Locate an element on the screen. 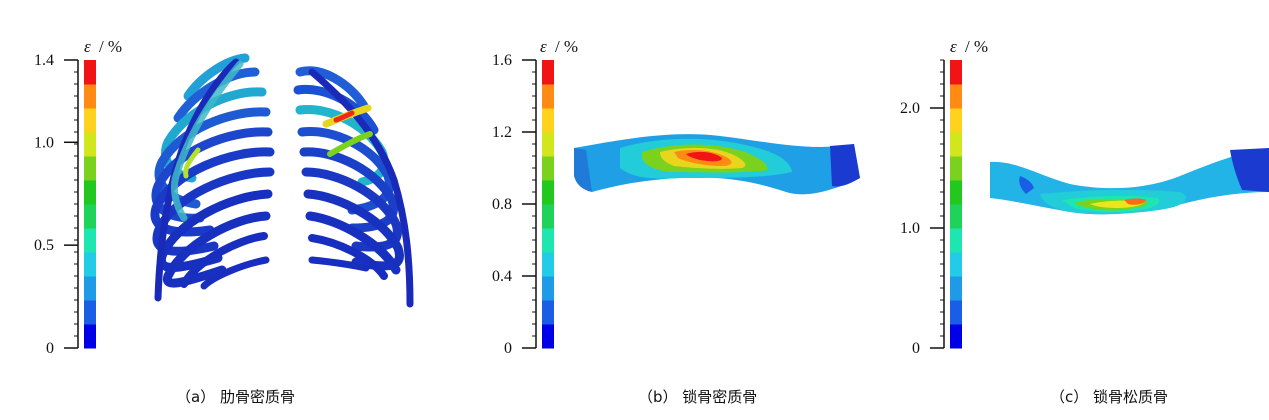  colorbar-c is located at coordinates (956, 204).